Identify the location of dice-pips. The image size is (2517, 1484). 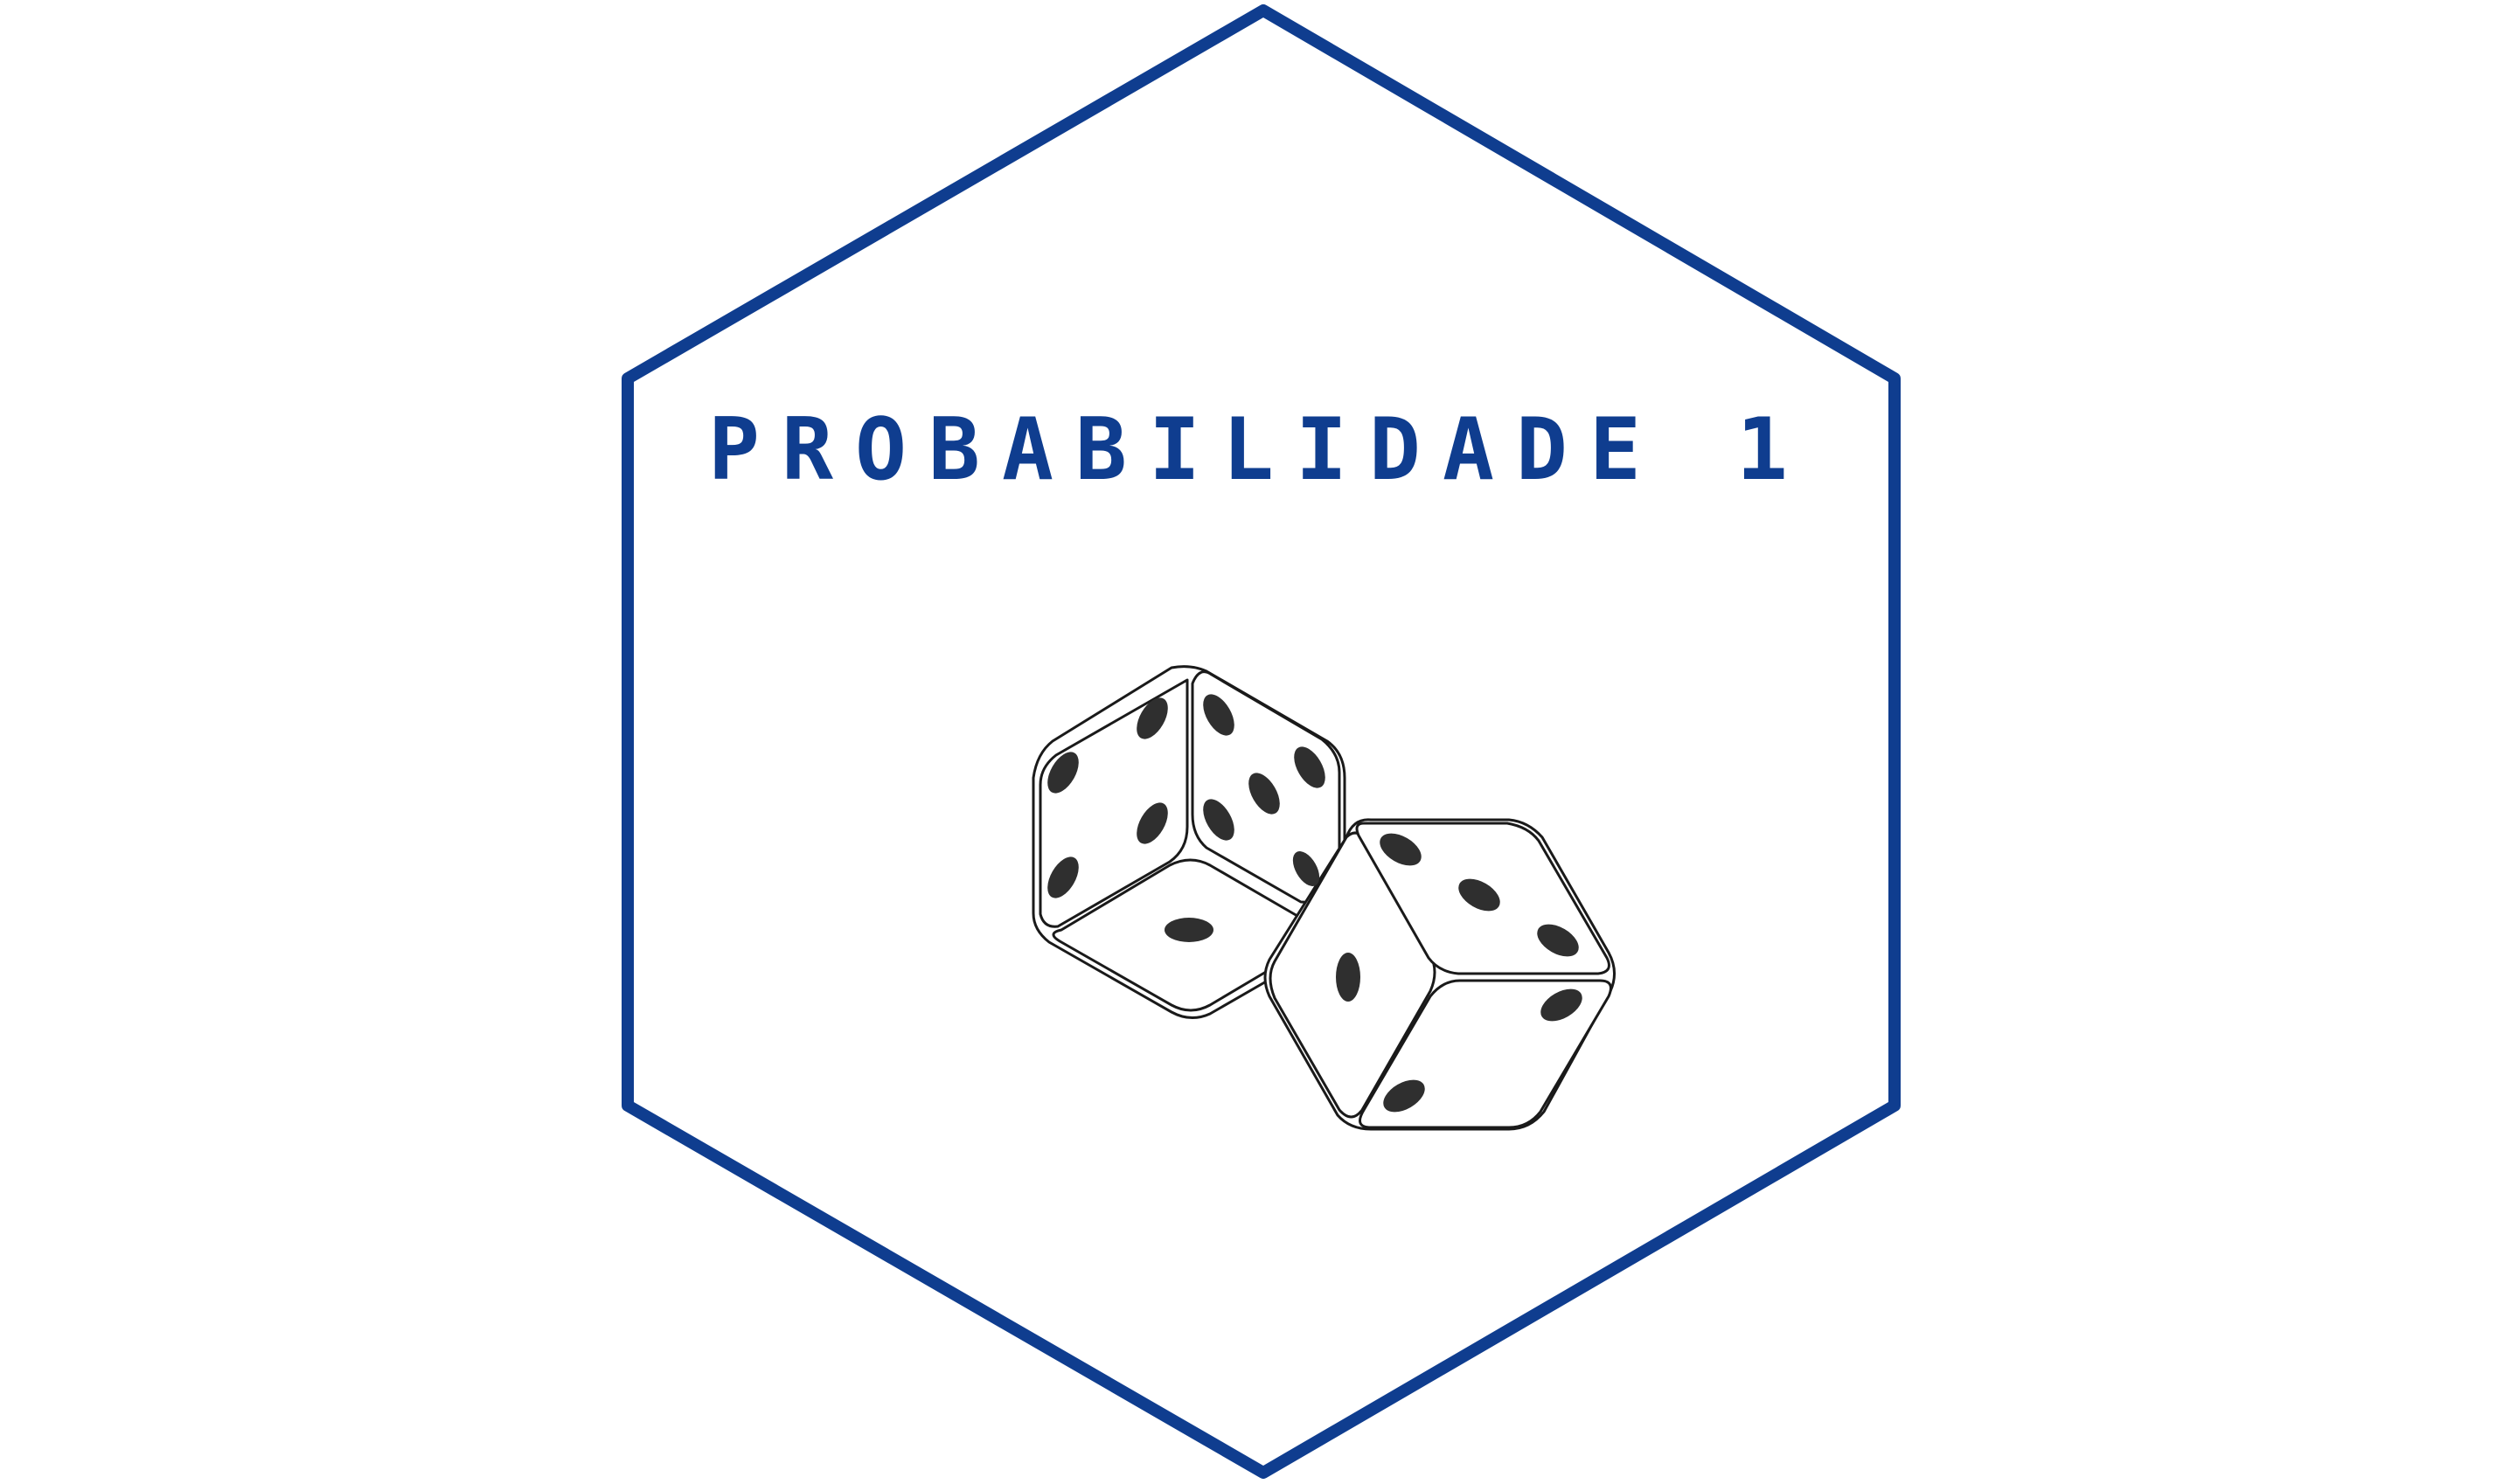
(1314, 903).